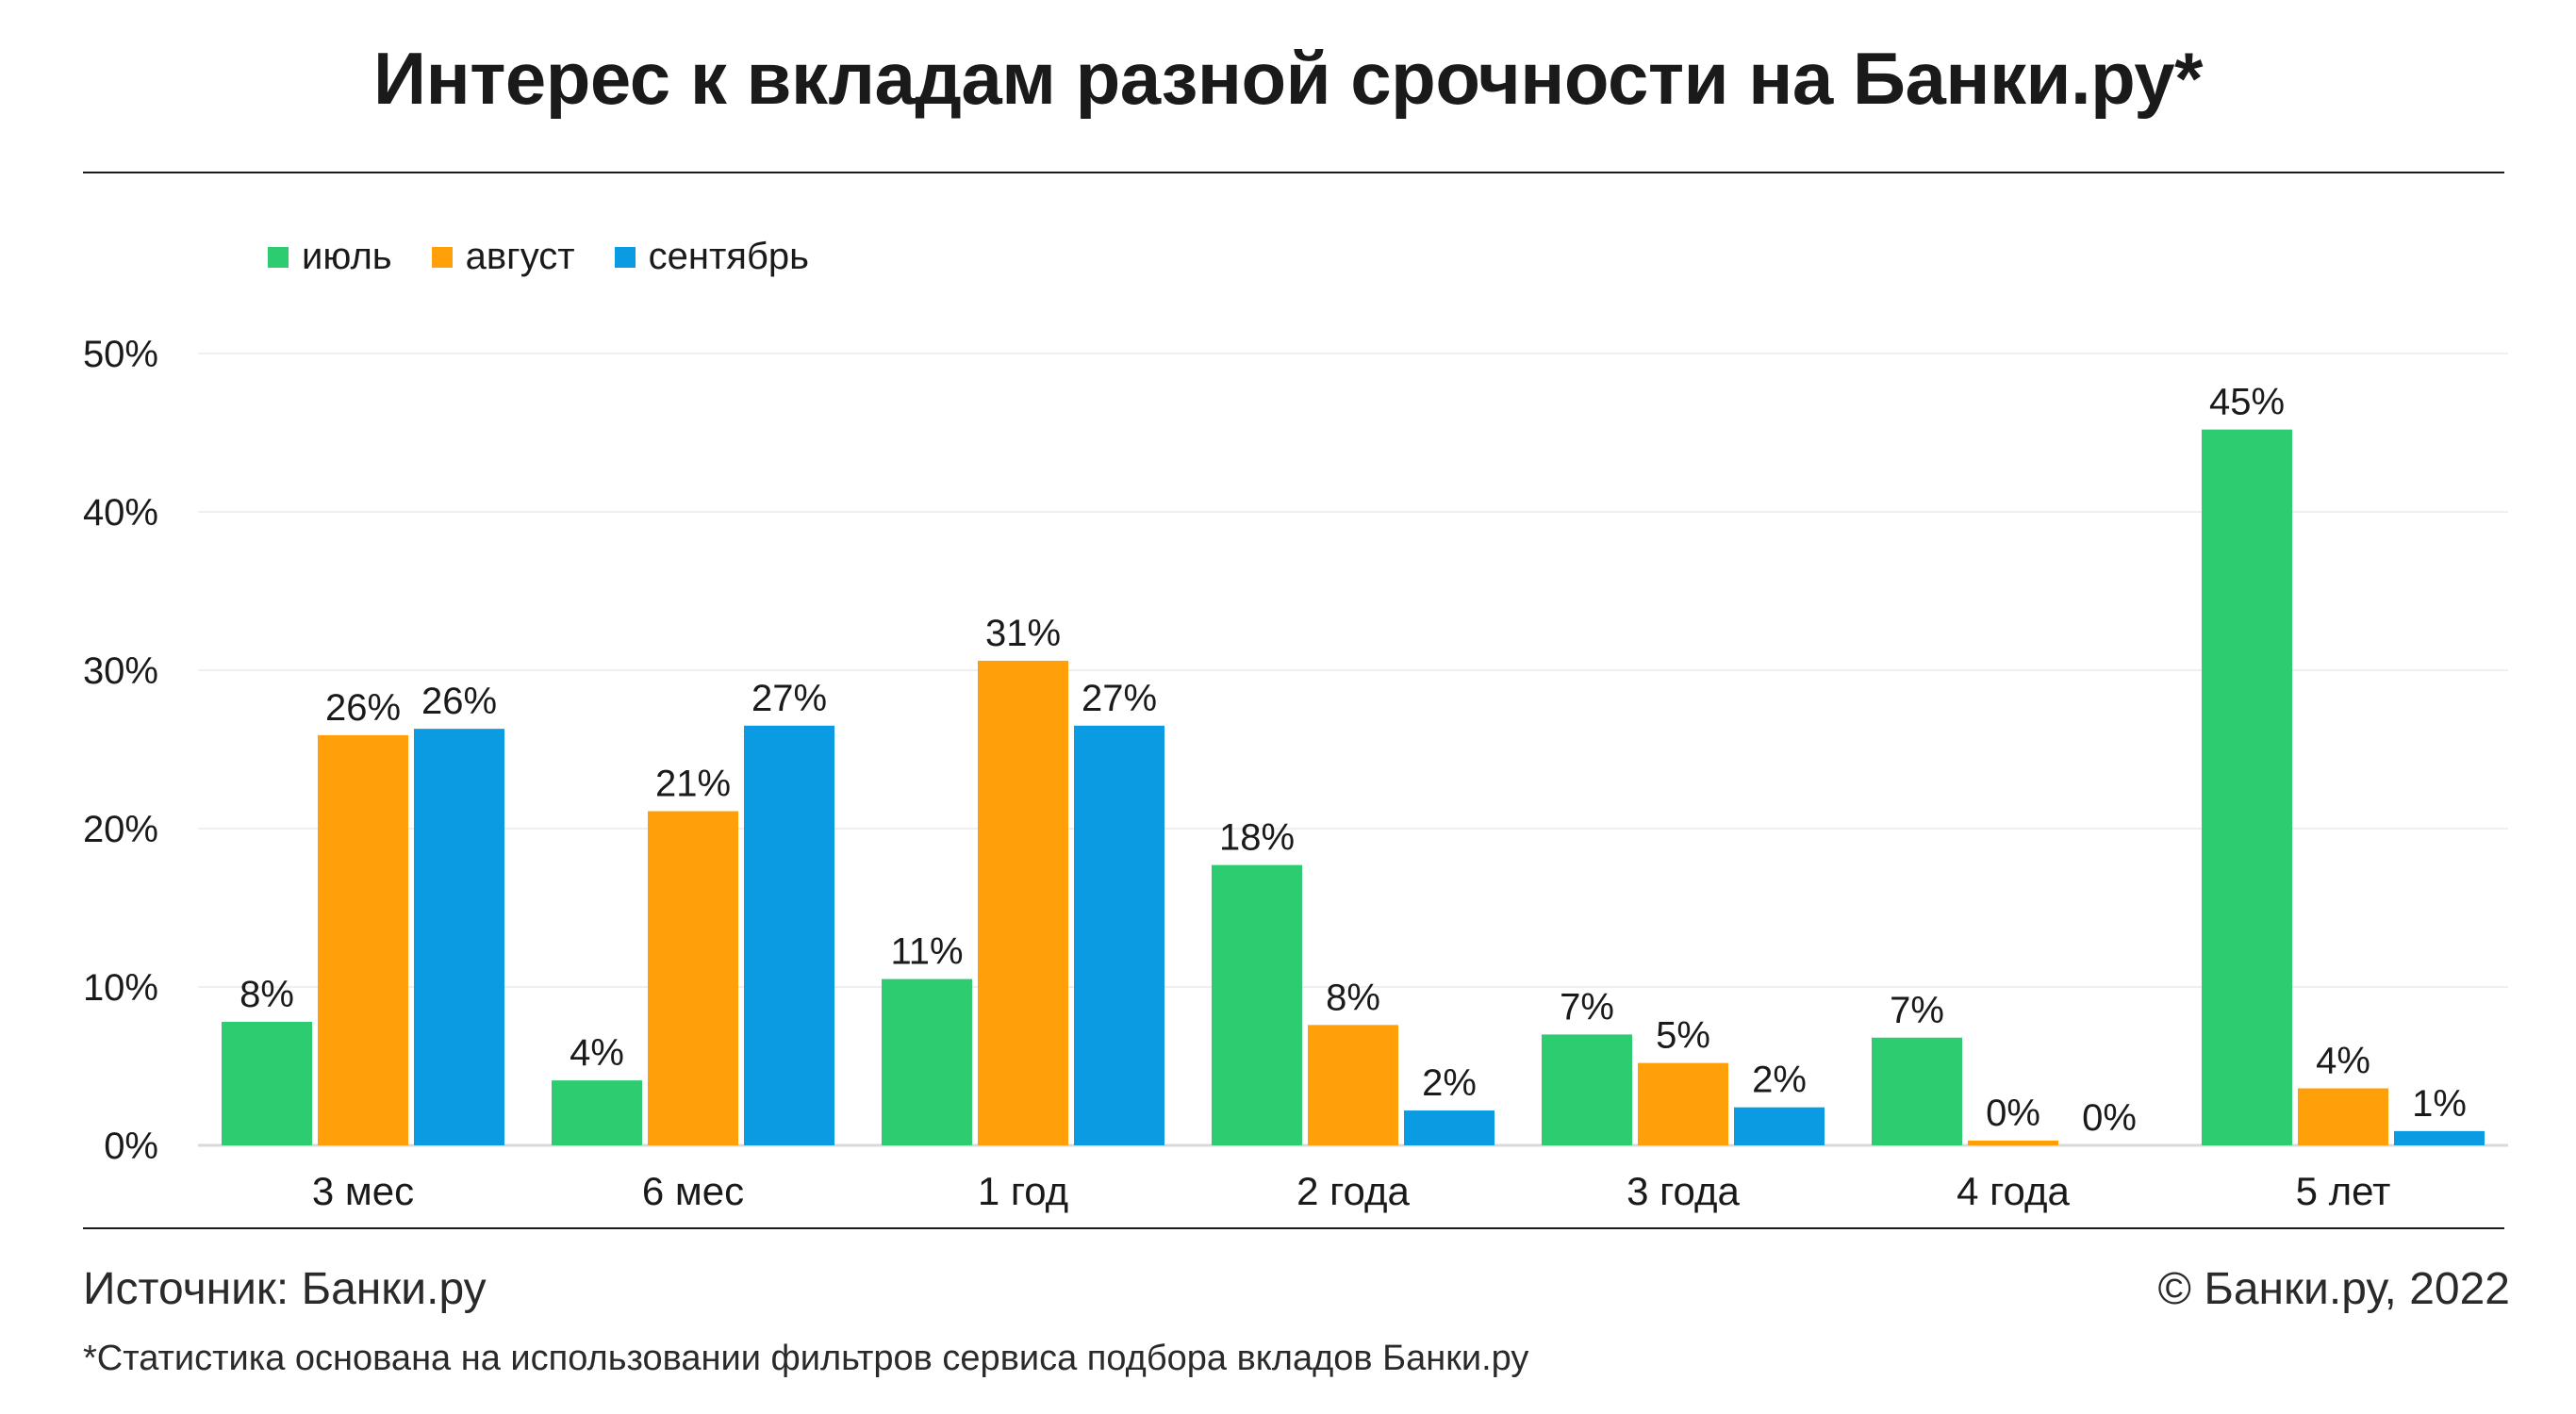 The image size is (2576, 1414). I want to click on y-tick-label: 50%, so click(120, 354).